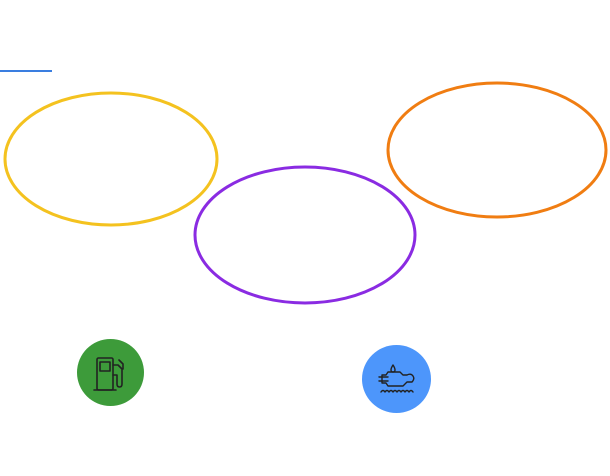  I want to click on fuel-badge, so click(110, 372).